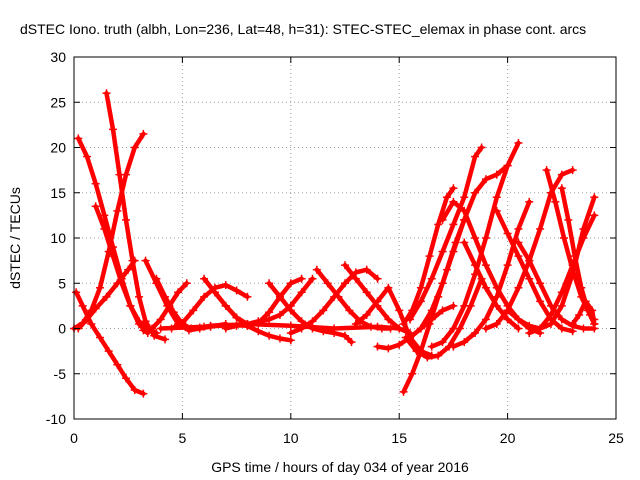 This screenshot has height=480, width=640. I want to click on series-24-line, so click(469, 256).